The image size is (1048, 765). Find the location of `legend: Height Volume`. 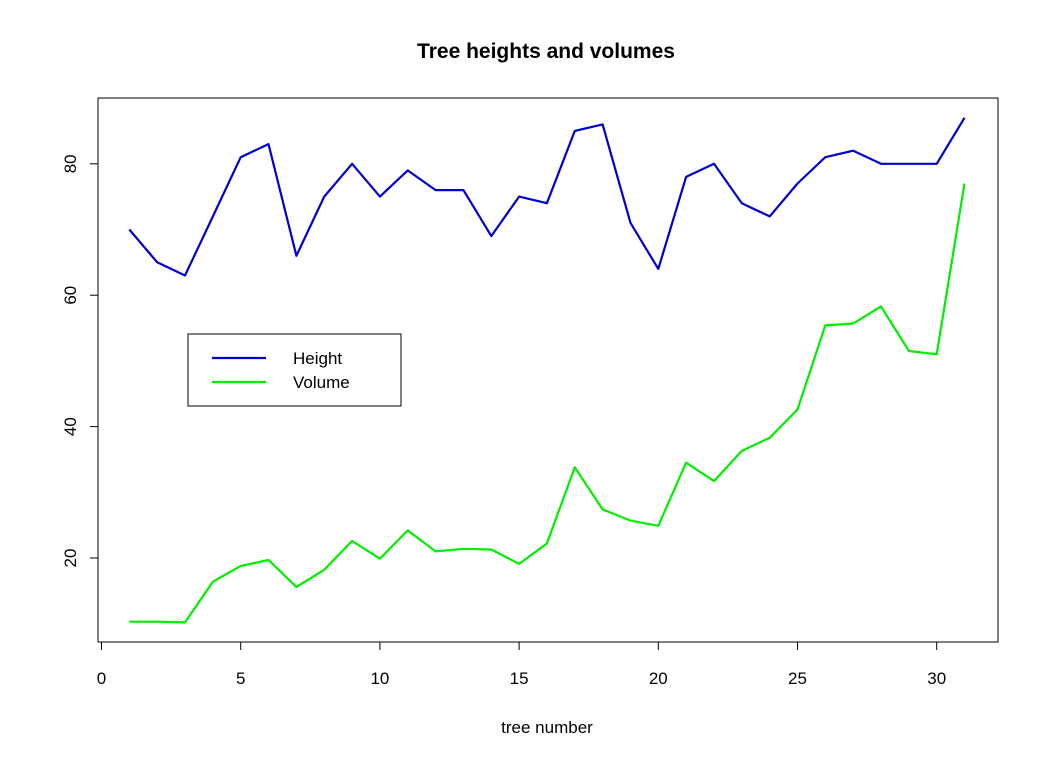

legend: Height Volume is located at coordinates (294, 370).